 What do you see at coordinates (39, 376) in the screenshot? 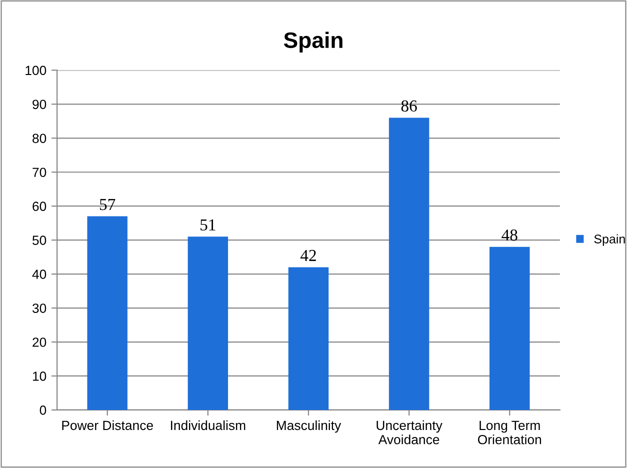
I see `y-tick-label: 10` at bounding box center [39, 376].